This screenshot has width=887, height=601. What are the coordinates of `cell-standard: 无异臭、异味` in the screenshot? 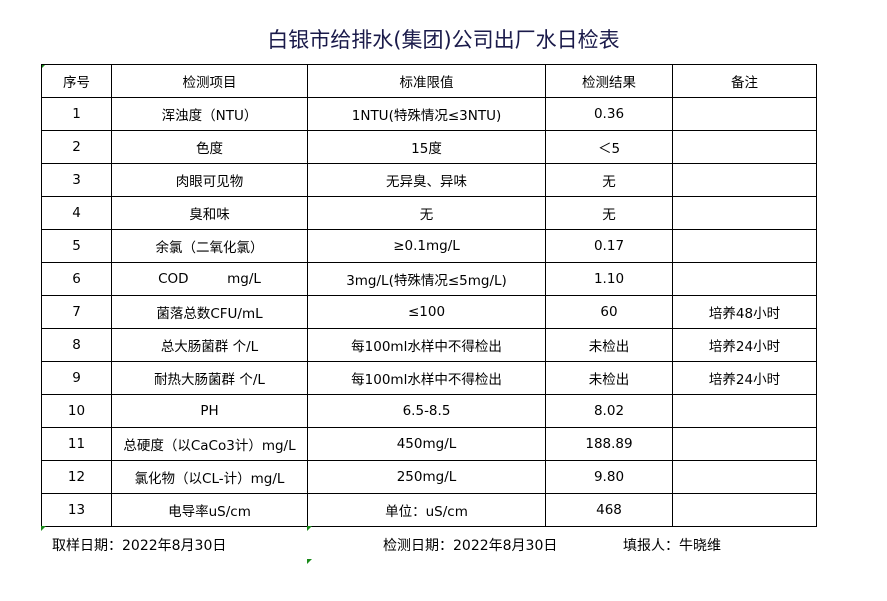 It's located at (426, 180).